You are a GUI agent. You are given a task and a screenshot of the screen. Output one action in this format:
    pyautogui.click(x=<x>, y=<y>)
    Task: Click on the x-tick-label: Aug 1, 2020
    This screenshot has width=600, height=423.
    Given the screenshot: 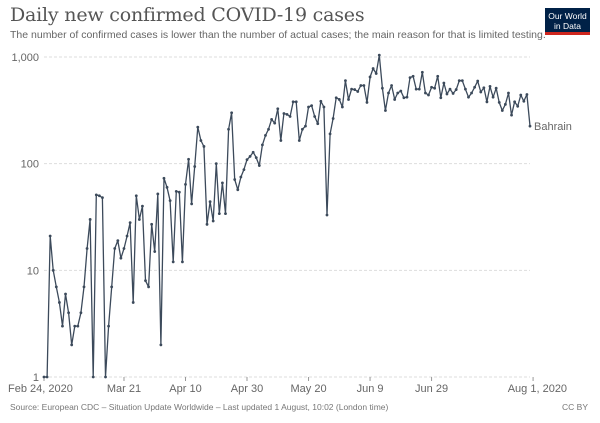 What is the action you would take?
    pyautogui.click(x=537, y=389)
    